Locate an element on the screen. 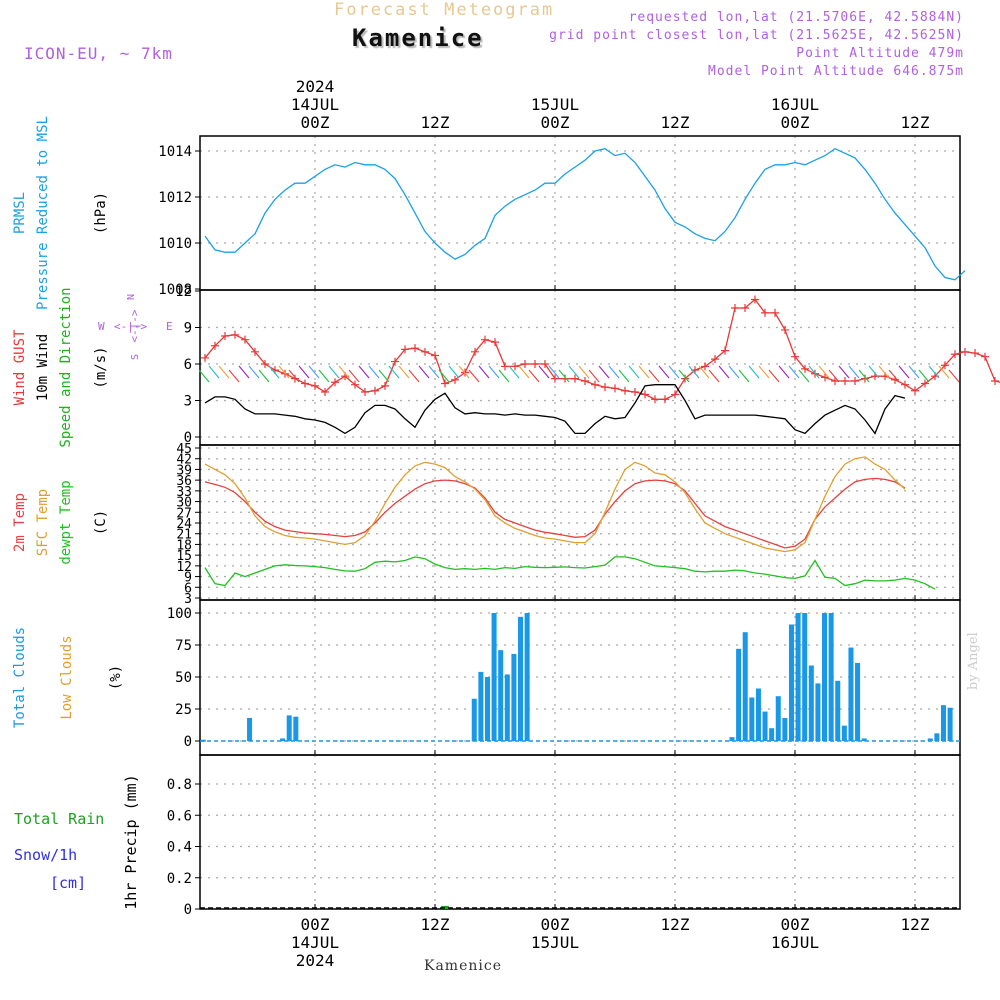 This screenshot has width=1000, height=1000. y-axis-label: Low Clouds is located at coordinates (67, 677).